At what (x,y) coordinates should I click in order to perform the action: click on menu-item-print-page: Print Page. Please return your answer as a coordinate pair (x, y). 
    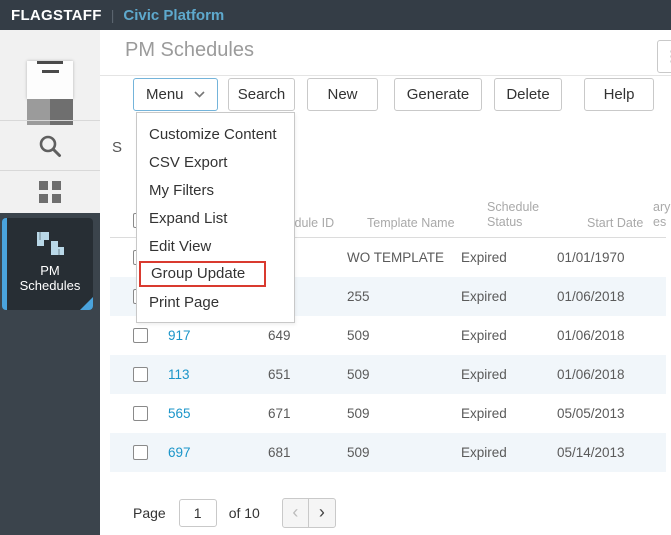
    Looking at the image, I should click on (184, 302).